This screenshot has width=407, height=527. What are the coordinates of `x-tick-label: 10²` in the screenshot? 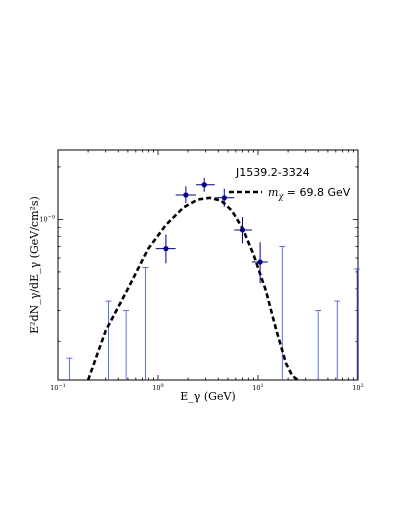 It's located at (357, 387).